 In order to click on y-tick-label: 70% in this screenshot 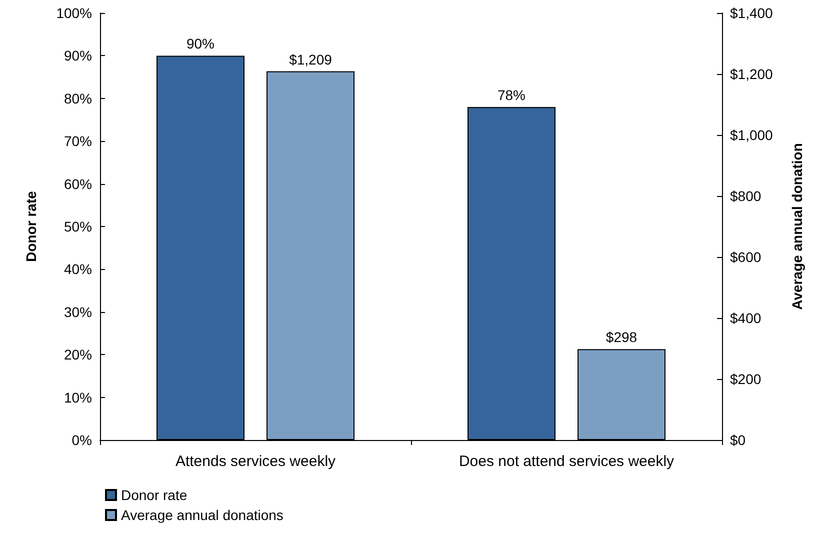, I will do `click(78, 141)`.